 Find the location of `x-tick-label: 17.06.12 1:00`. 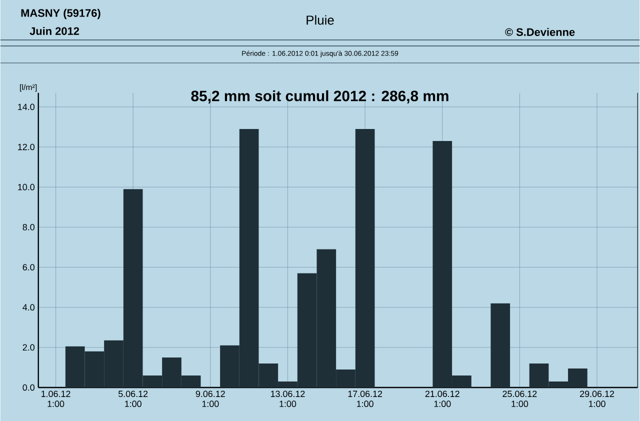

x-tick-label: 17.06.12 1:00 is located at coordinates (365, 398).